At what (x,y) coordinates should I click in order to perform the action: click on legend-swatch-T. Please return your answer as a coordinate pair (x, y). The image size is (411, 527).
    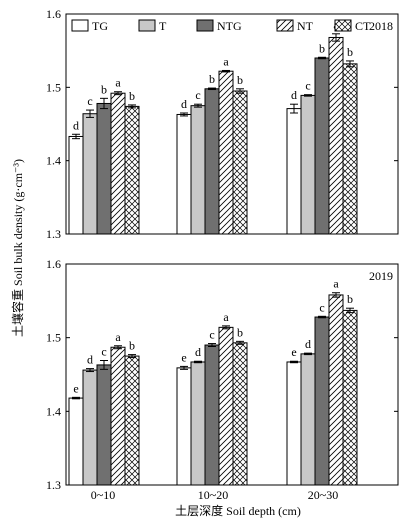
    Looking at the image, I should click on (147, 25).